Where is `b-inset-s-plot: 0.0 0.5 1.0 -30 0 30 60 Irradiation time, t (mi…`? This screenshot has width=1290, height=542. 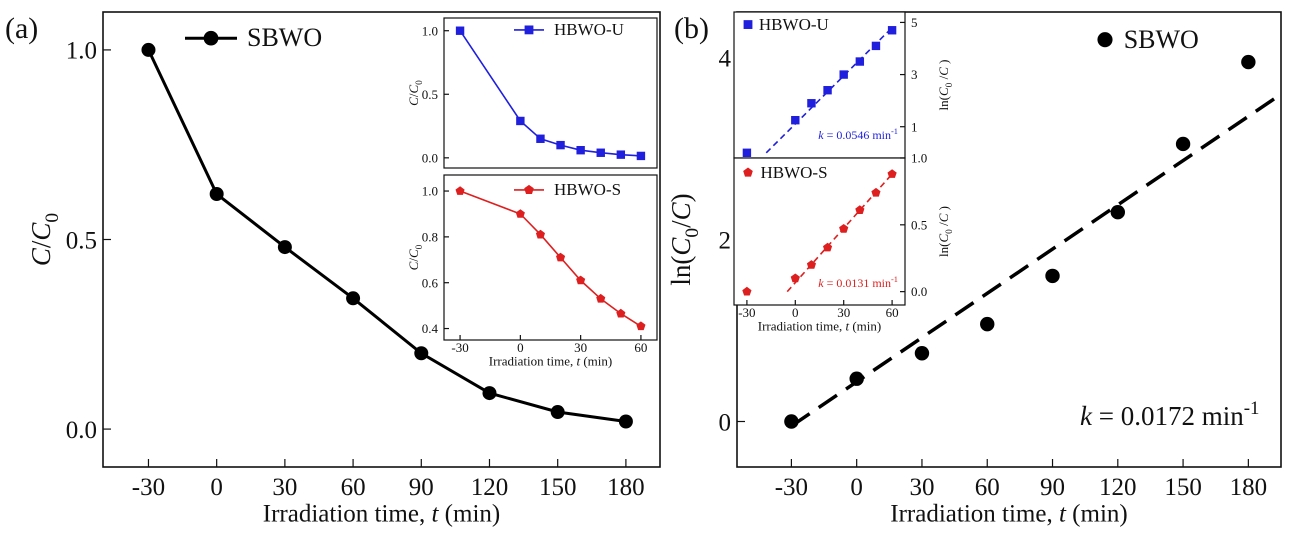
b-inset-s-plot: 0.0 0.5 1.0 -30 0 30 60 Irradiation time, t (mi… is located at coordinates (844, 242).